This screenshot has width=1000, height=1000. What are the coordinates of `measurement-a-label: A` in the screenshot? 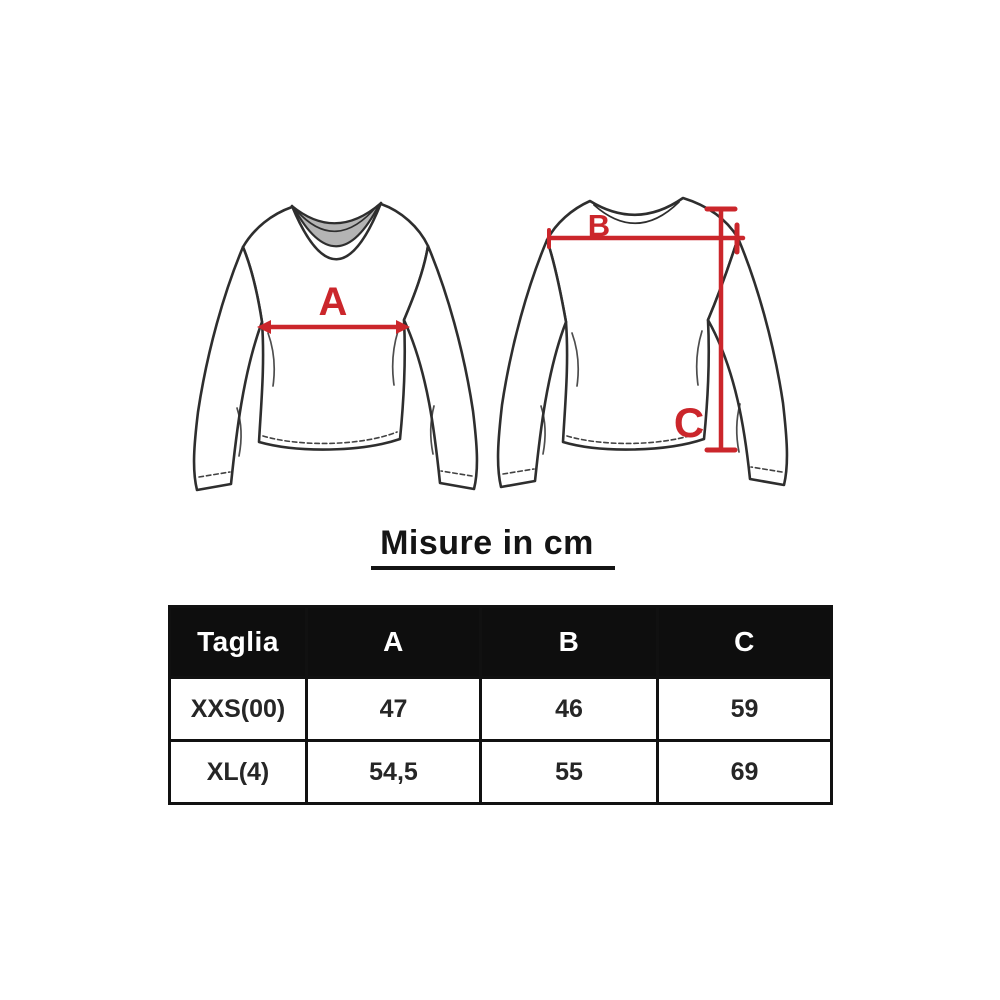 It's located at (333, 302).